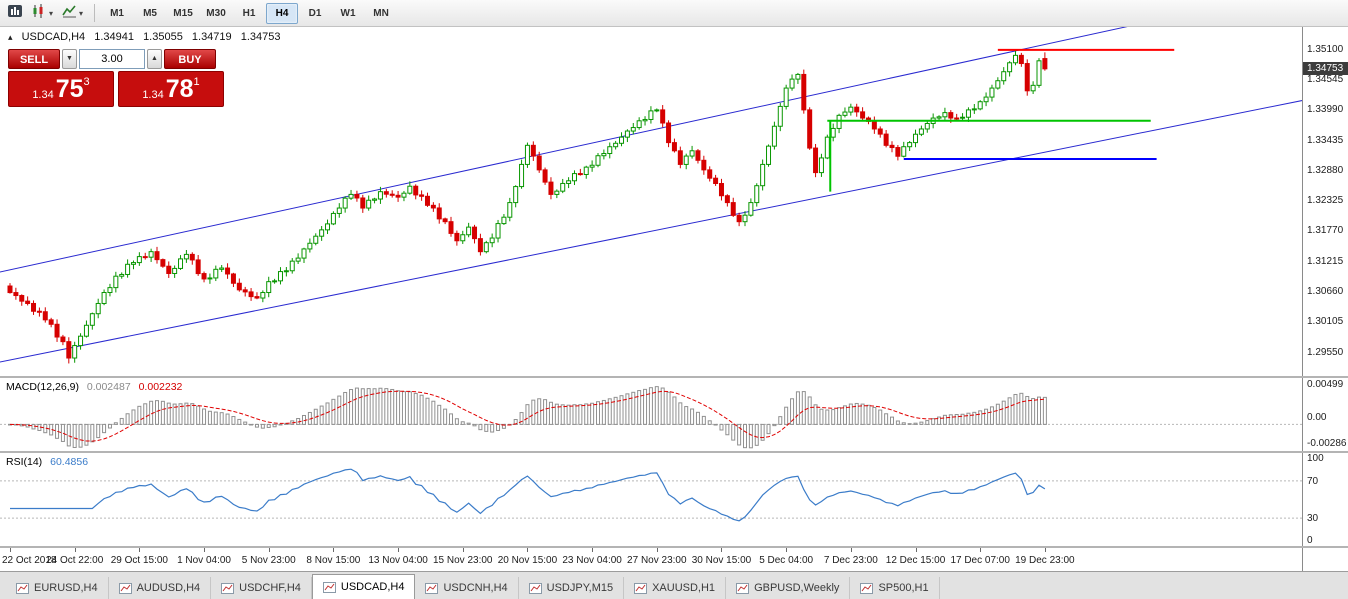  Describe the element at coordinates (797, 588) in the screenshot. I see `chart-tab-label: GBPUSD,Weekly` at that location.